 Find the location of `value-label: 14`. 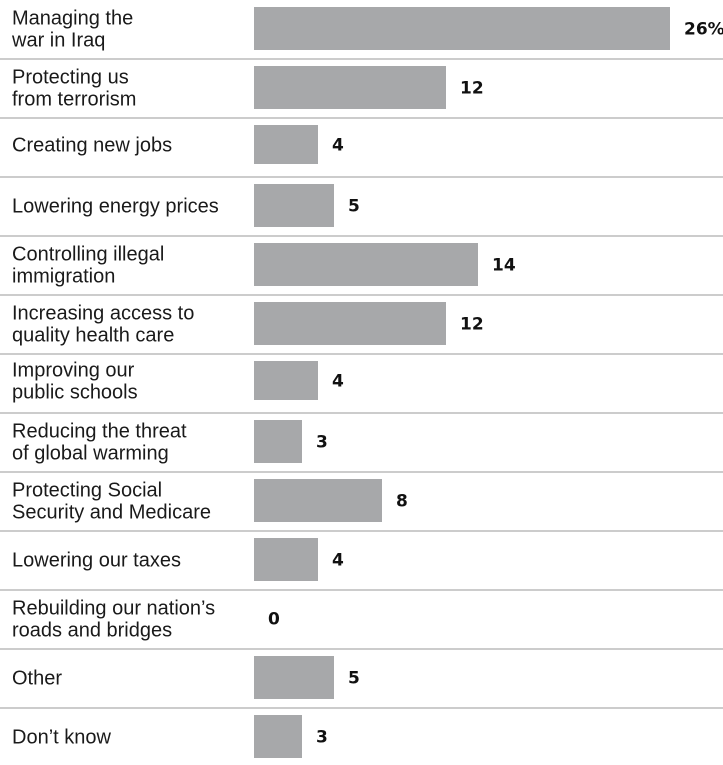

value-label: 14 is located at coordinates (504, 266).